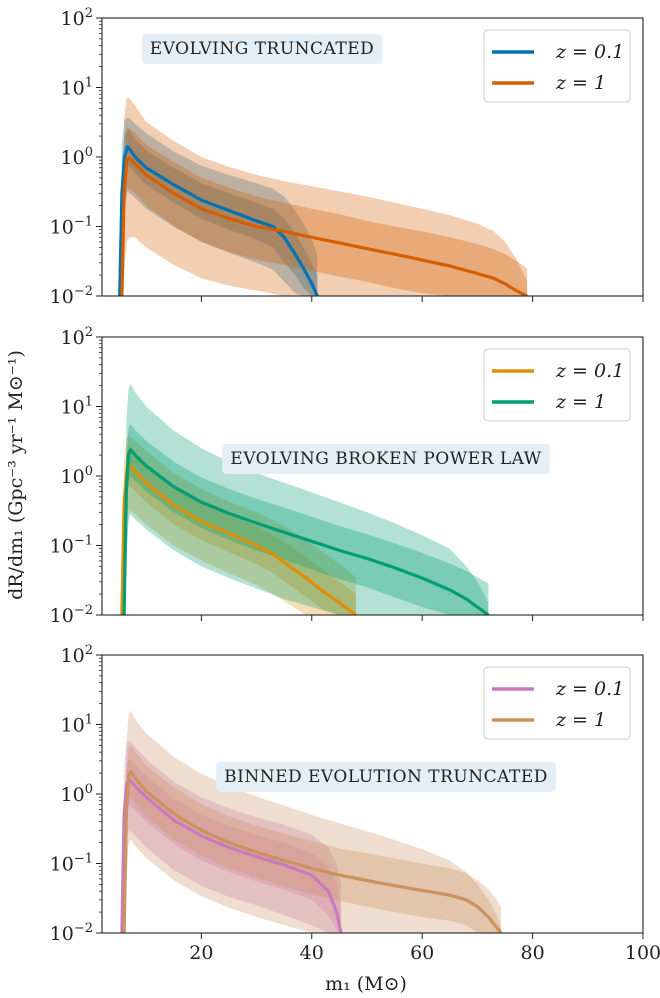  Describe the element at coordinates (532, 953) in the screenshot. I see `x-tick-label: 80` at that location.